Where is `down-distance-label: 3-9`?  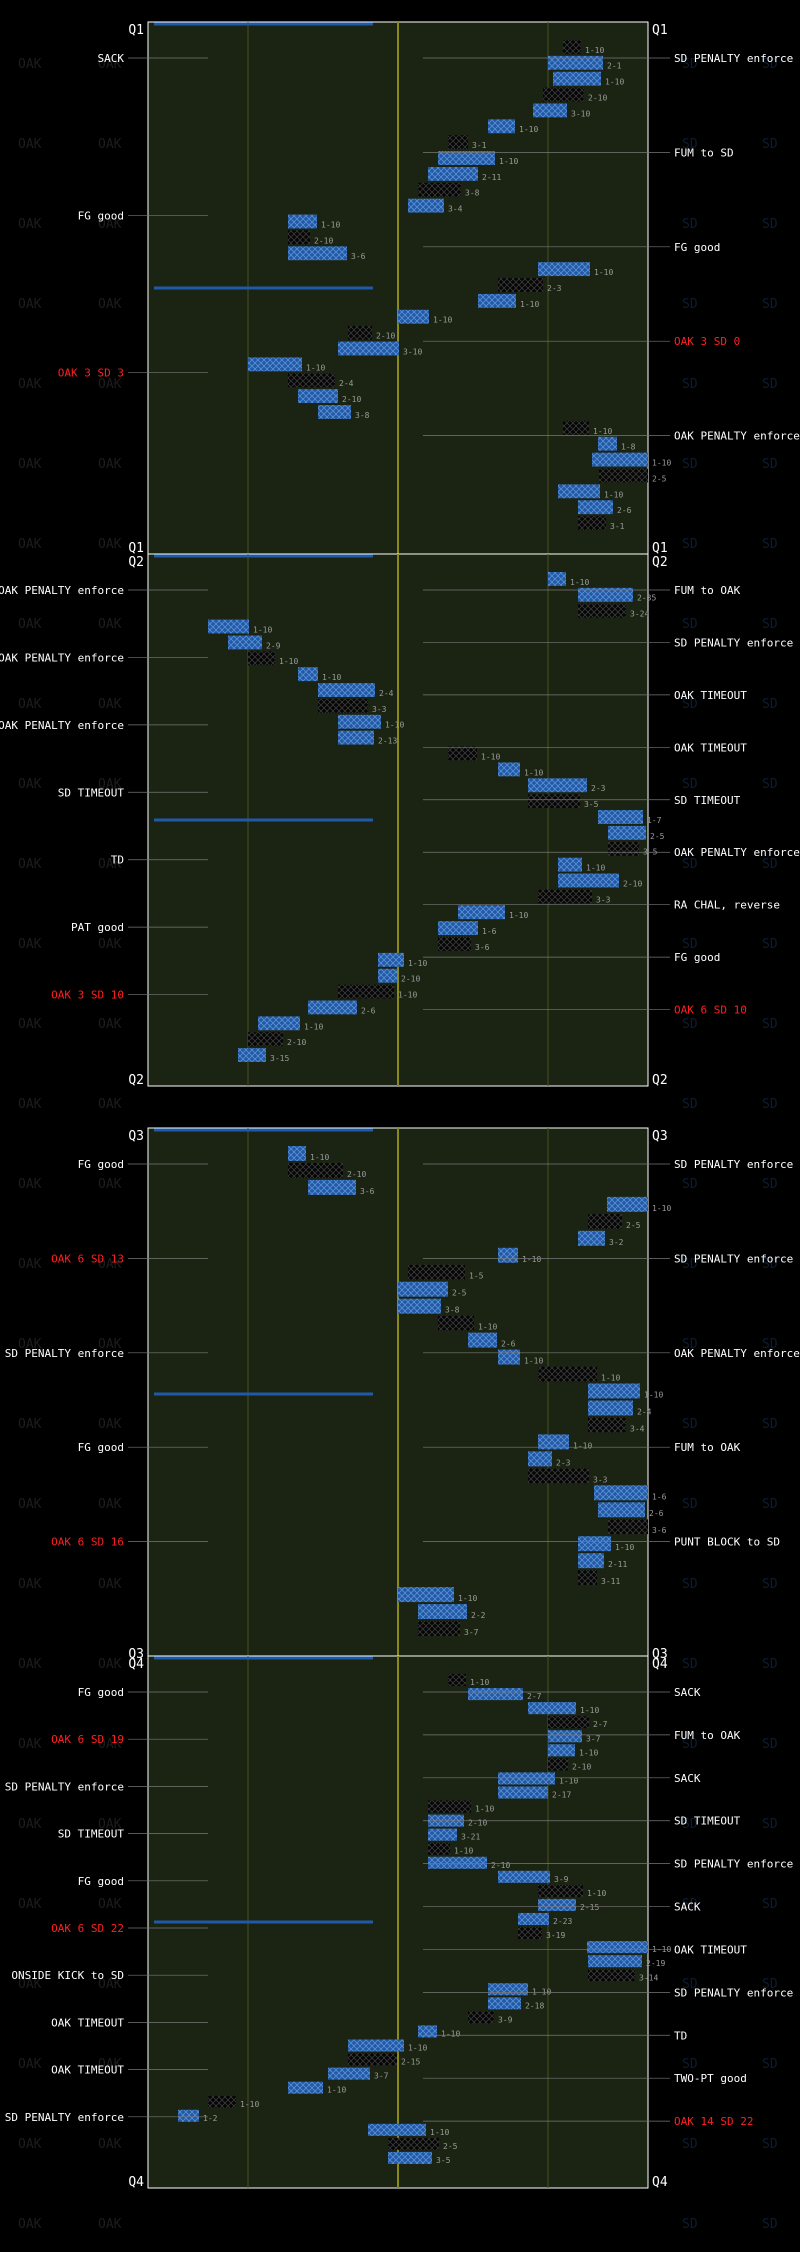
down-distance-label: 3-9 is located at coordinates (561, 1879).